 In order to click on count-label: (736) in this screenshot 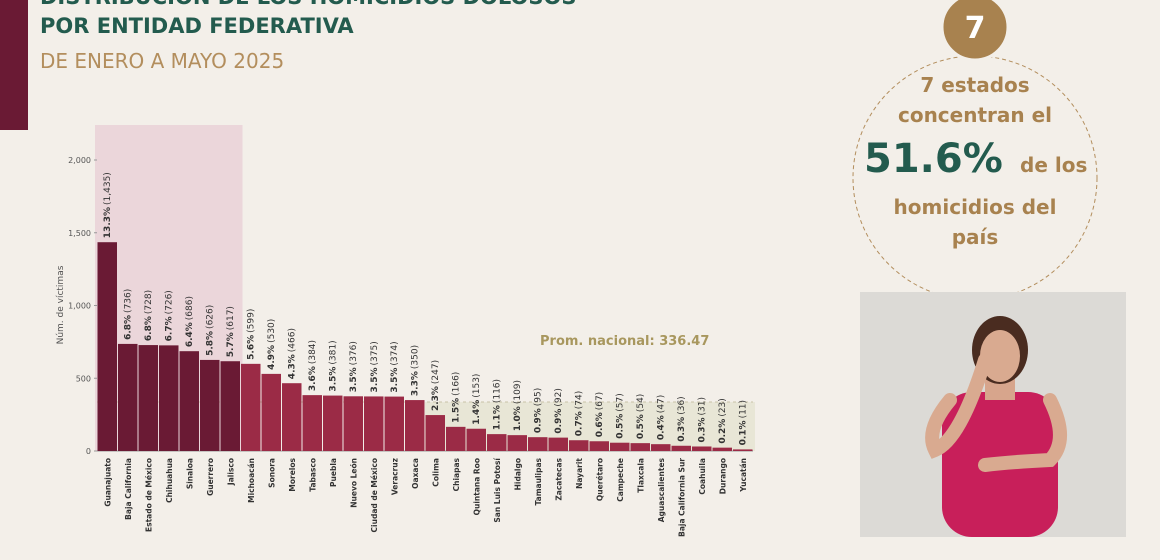, I will do `click(129, 301)`.